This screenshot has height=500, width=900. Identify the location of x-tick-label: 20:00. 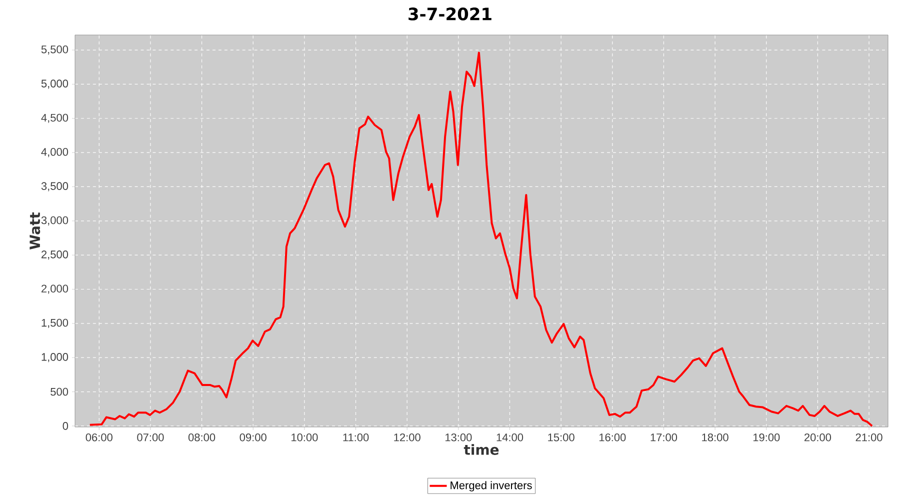
(818, 438).